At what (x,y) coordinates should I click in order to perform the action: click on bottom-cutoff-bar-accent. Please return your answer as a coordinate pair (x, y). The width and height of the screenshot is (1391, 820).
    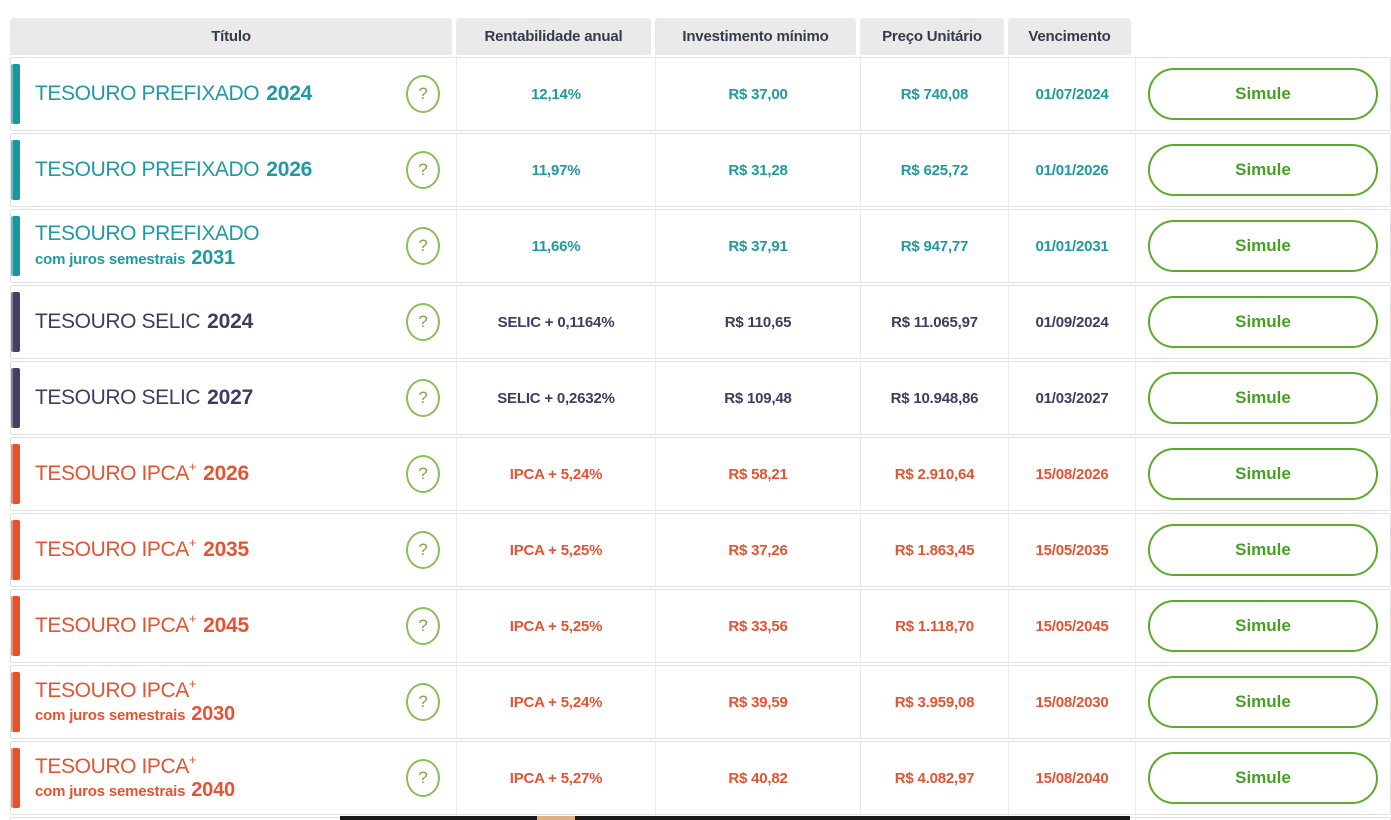
    Looking at the image, I should click on (556, 818).